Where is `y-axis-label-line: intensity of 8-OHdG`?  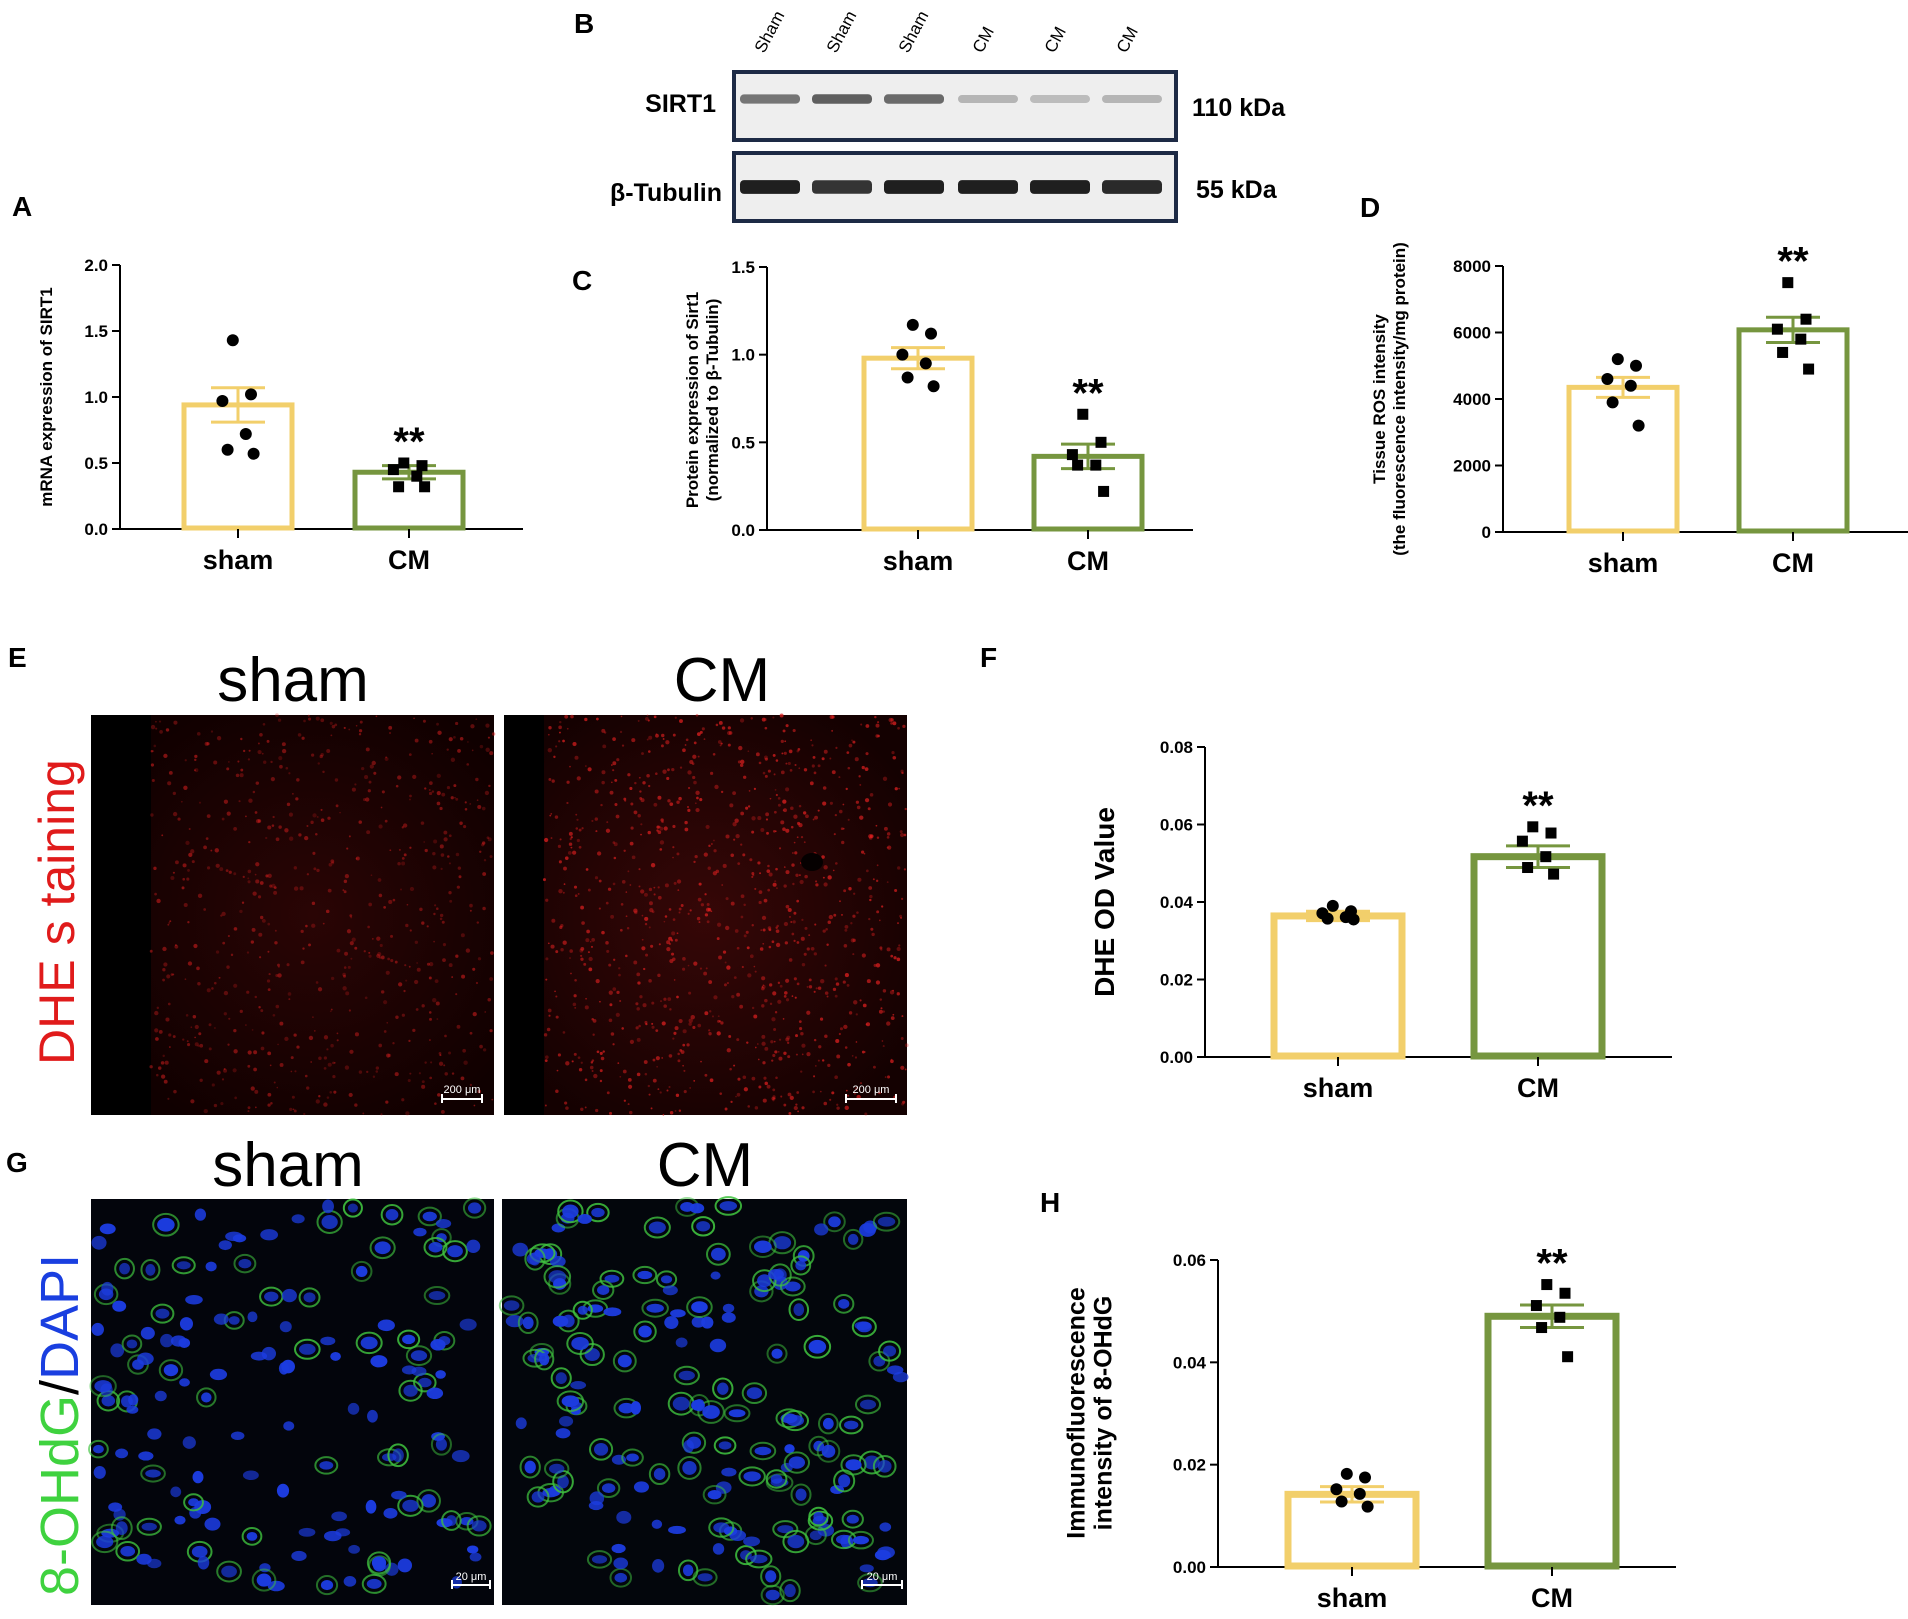 y-axis-label-line: intensity of 8-OHdG is located at coordinates (1104, 1413).